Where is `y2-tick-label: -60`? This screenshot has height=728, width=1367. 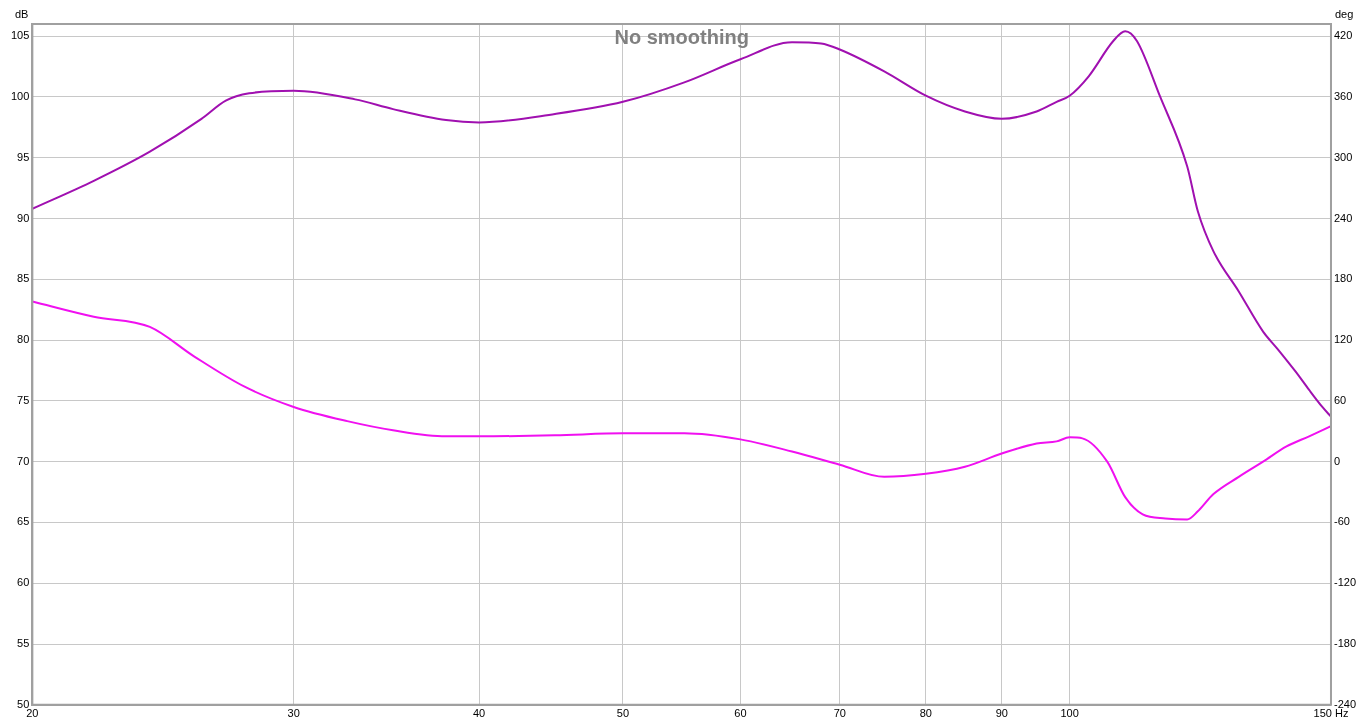 y2-tick-label: -60 is located at coordinates (1341, 521).